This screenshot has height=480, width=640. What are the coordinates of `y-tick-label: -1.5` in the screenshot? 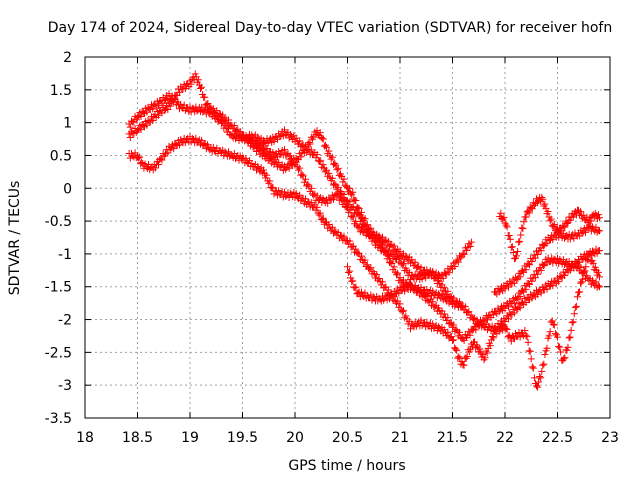 It's located at (58, 288).